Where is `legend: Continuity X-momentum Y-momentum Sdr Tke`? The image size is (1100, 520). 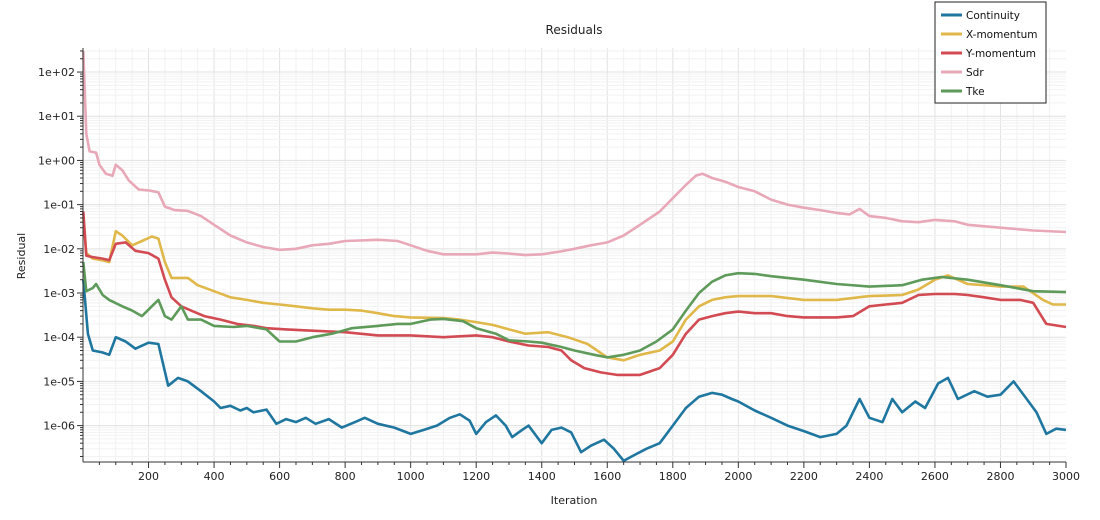 legend: Continuity X-momentum Y-momentum Sdr Tke is located at coordinates (990, 52).